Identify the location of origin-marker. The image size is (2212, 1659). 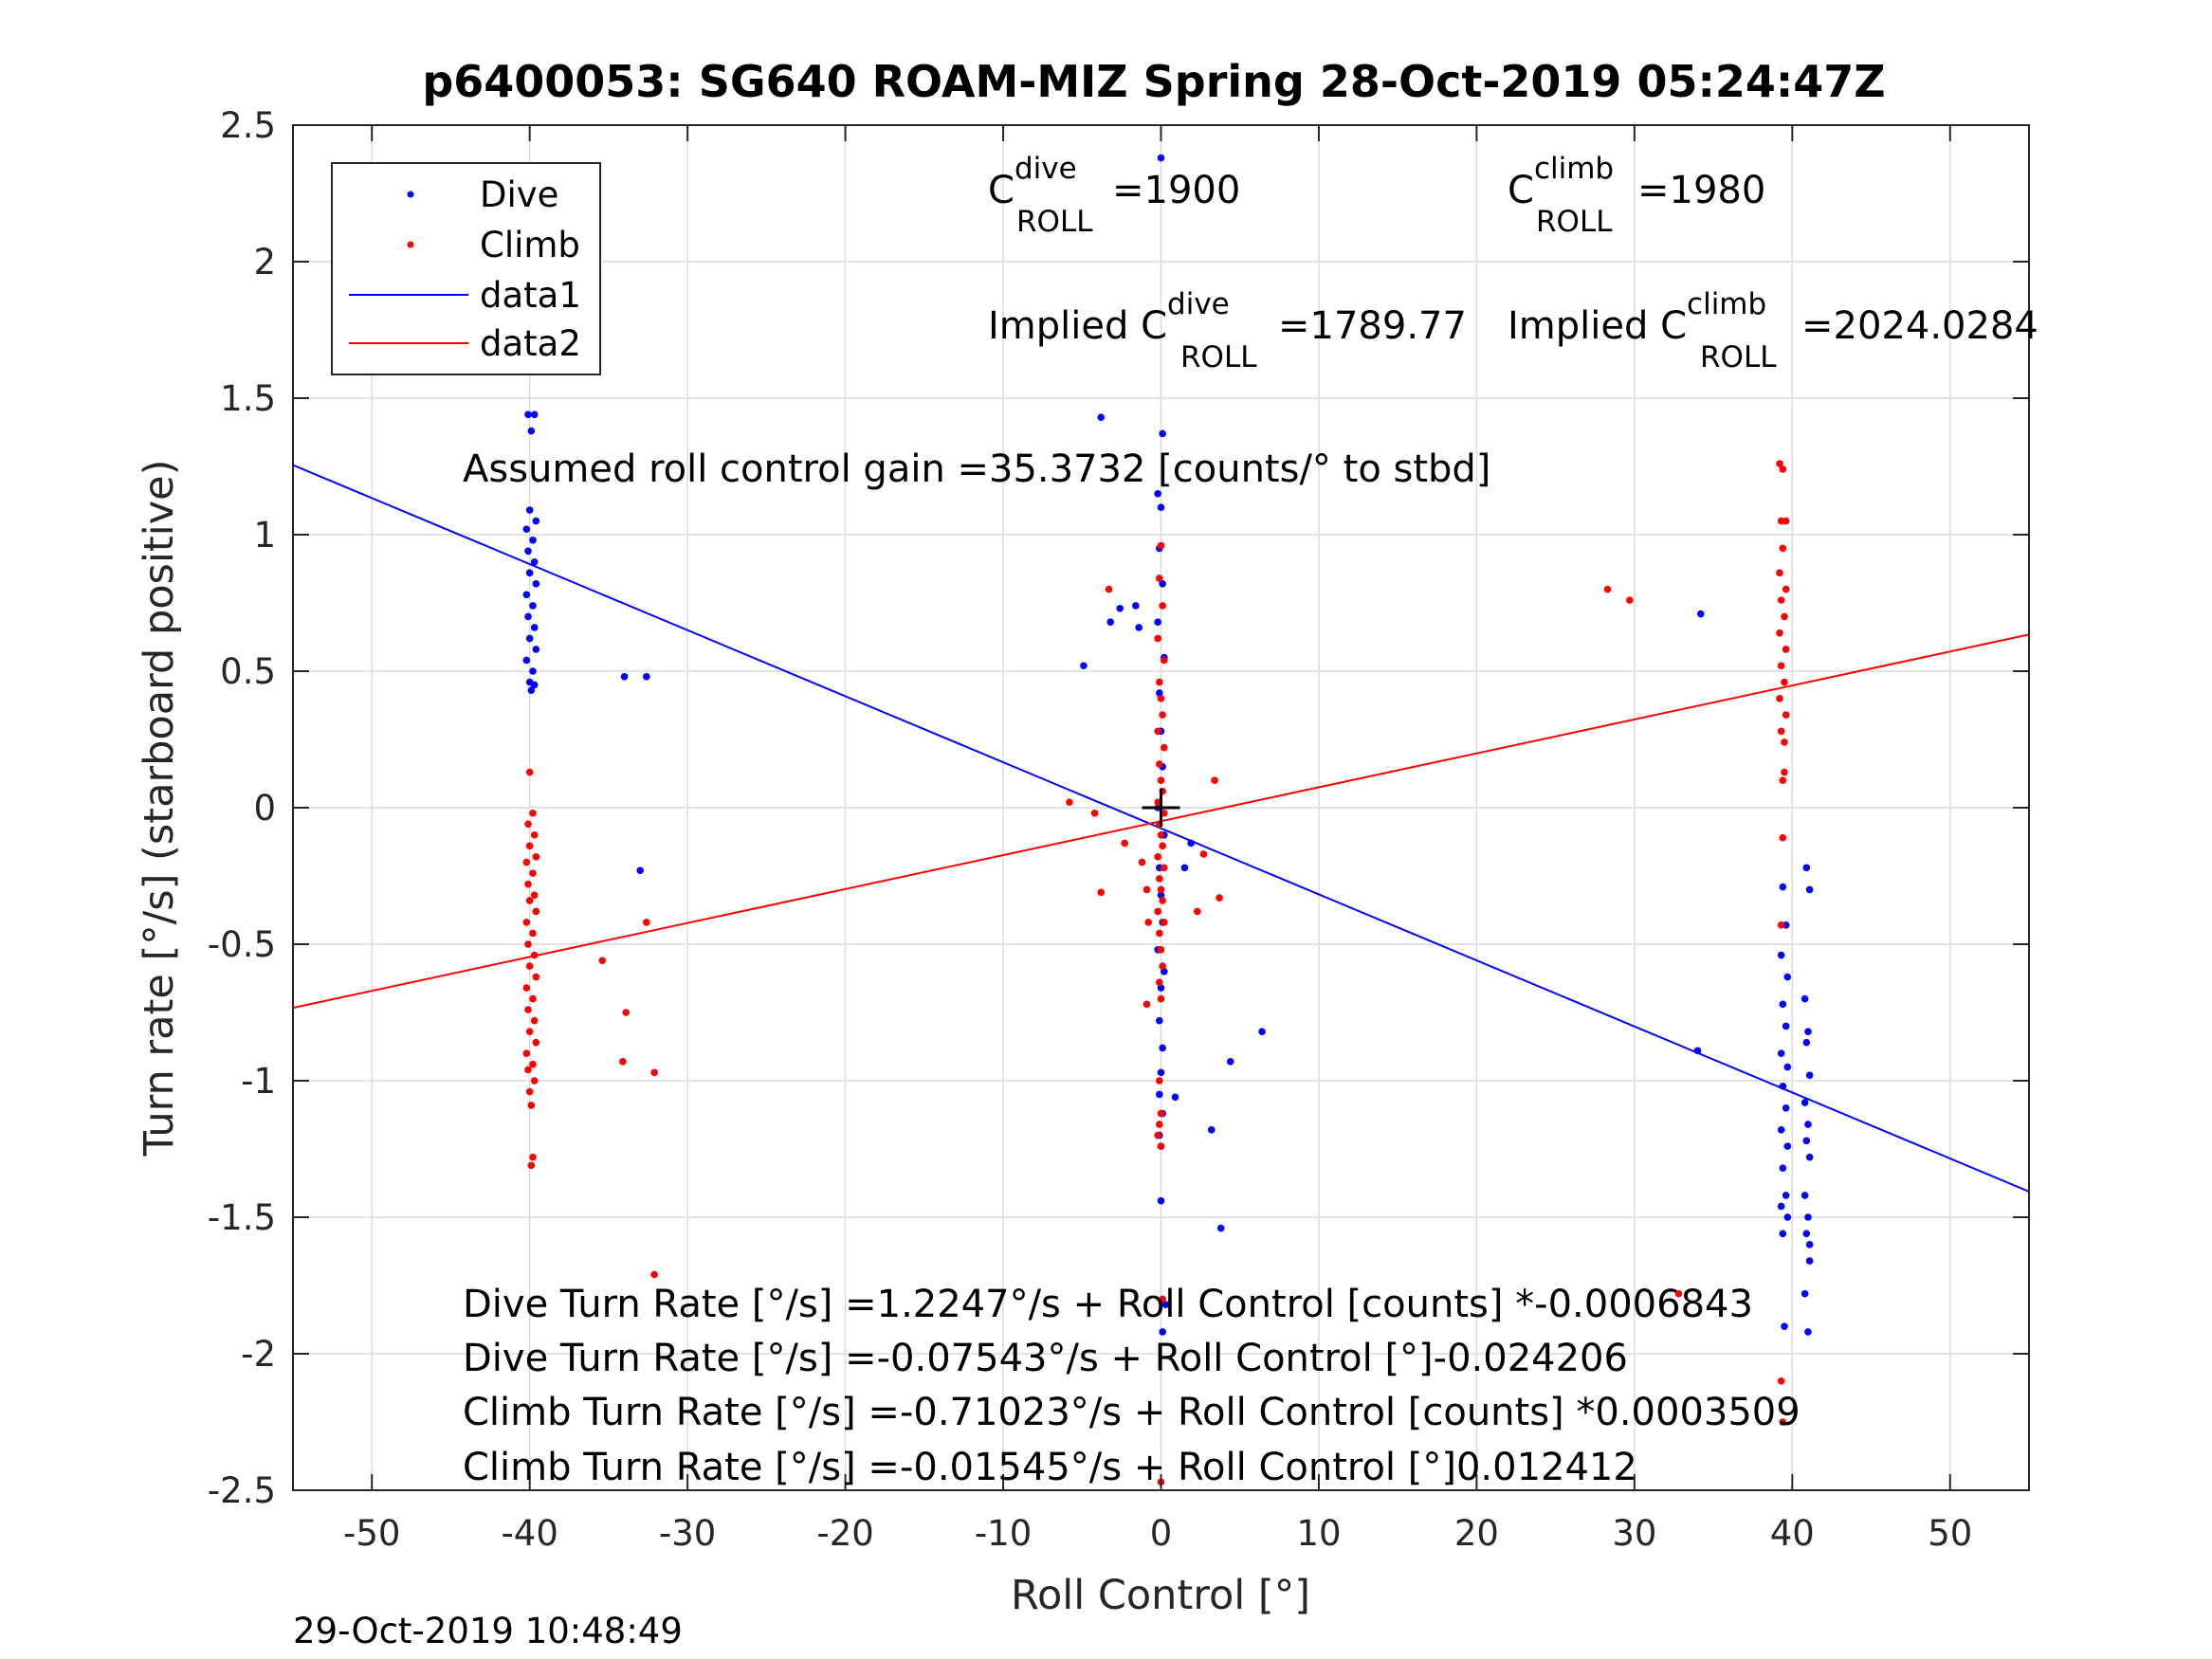
(1161, 808).